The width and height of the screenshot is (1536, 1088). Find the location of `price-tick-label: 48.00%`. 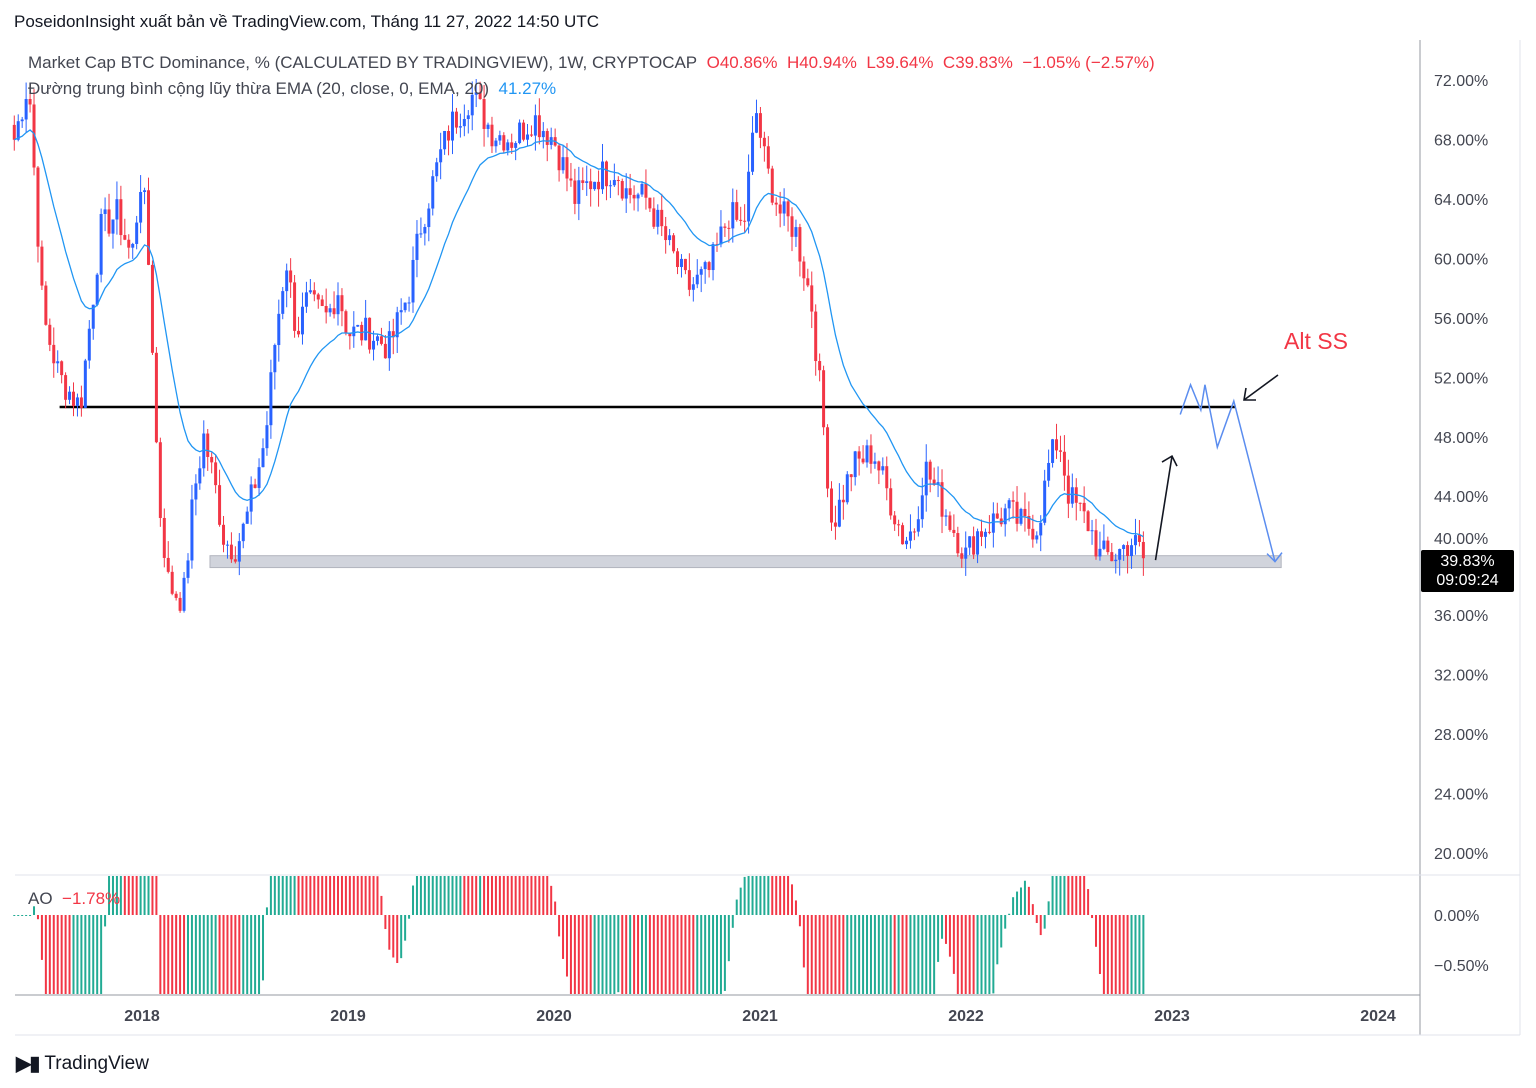

price-tick-label: 48.00% is located at coordinates (1461, 438).